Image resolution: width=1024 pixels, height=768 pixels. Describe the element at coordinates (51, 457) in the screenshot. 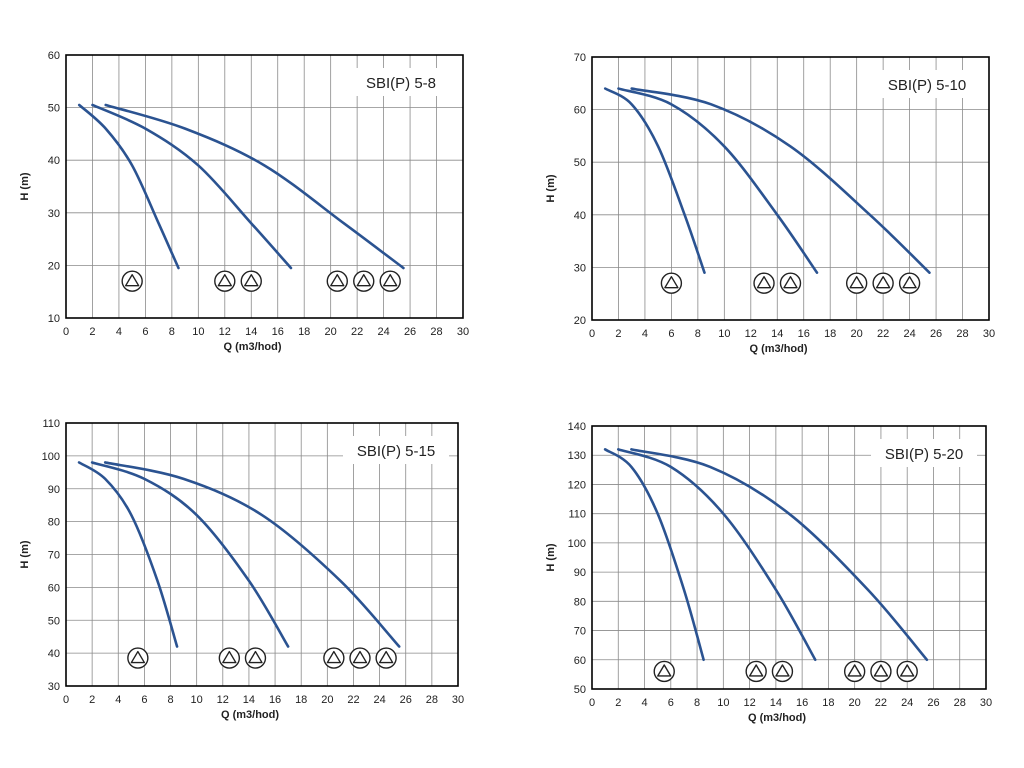

I see `y-tick-label: 100` at that location.